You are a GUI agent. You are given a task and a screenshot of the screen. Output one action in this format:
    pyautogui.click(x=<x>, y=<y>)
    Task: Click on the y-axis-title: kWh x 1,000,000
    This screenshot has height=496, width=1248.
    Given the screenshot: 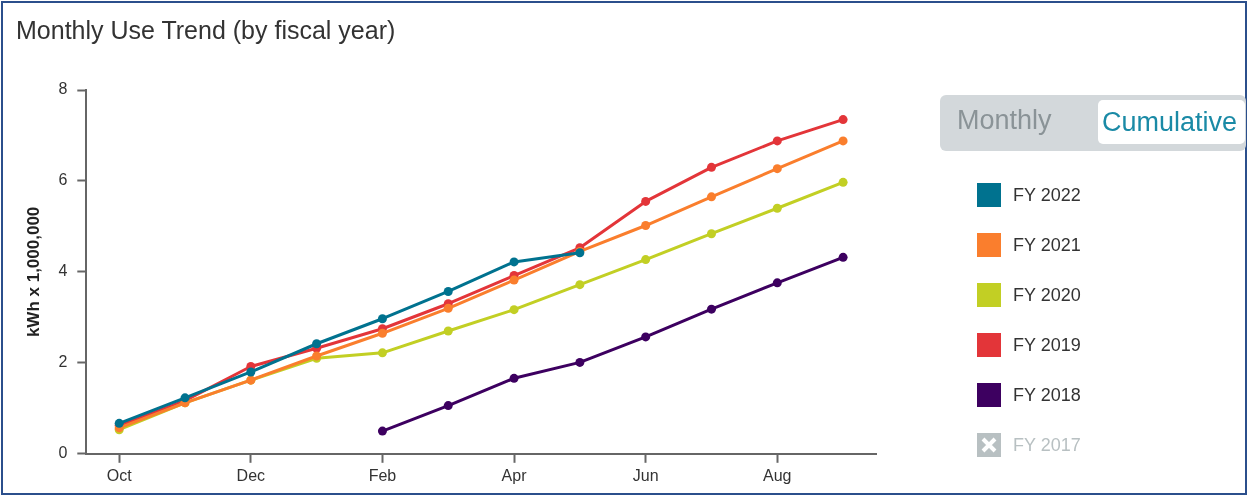 What is the action you would take?
    pyautogui.click(x=33, y=272)
    